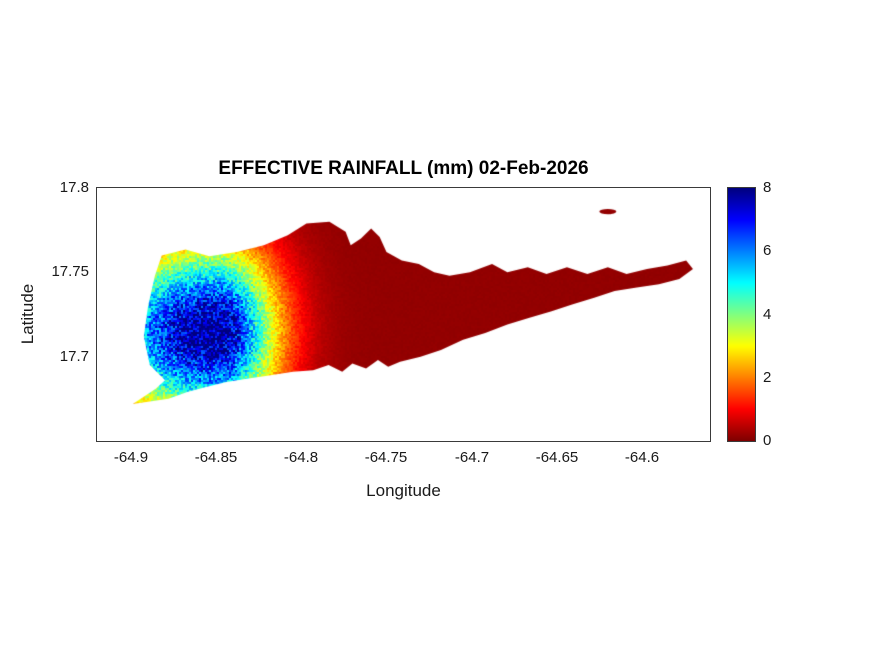 The width and height of the screenshot is (875, 656). What do you see at coordinates (27, 314) in the screenshot?
I see `y-axis-label: Latitude` at bounding box center [27, 314].